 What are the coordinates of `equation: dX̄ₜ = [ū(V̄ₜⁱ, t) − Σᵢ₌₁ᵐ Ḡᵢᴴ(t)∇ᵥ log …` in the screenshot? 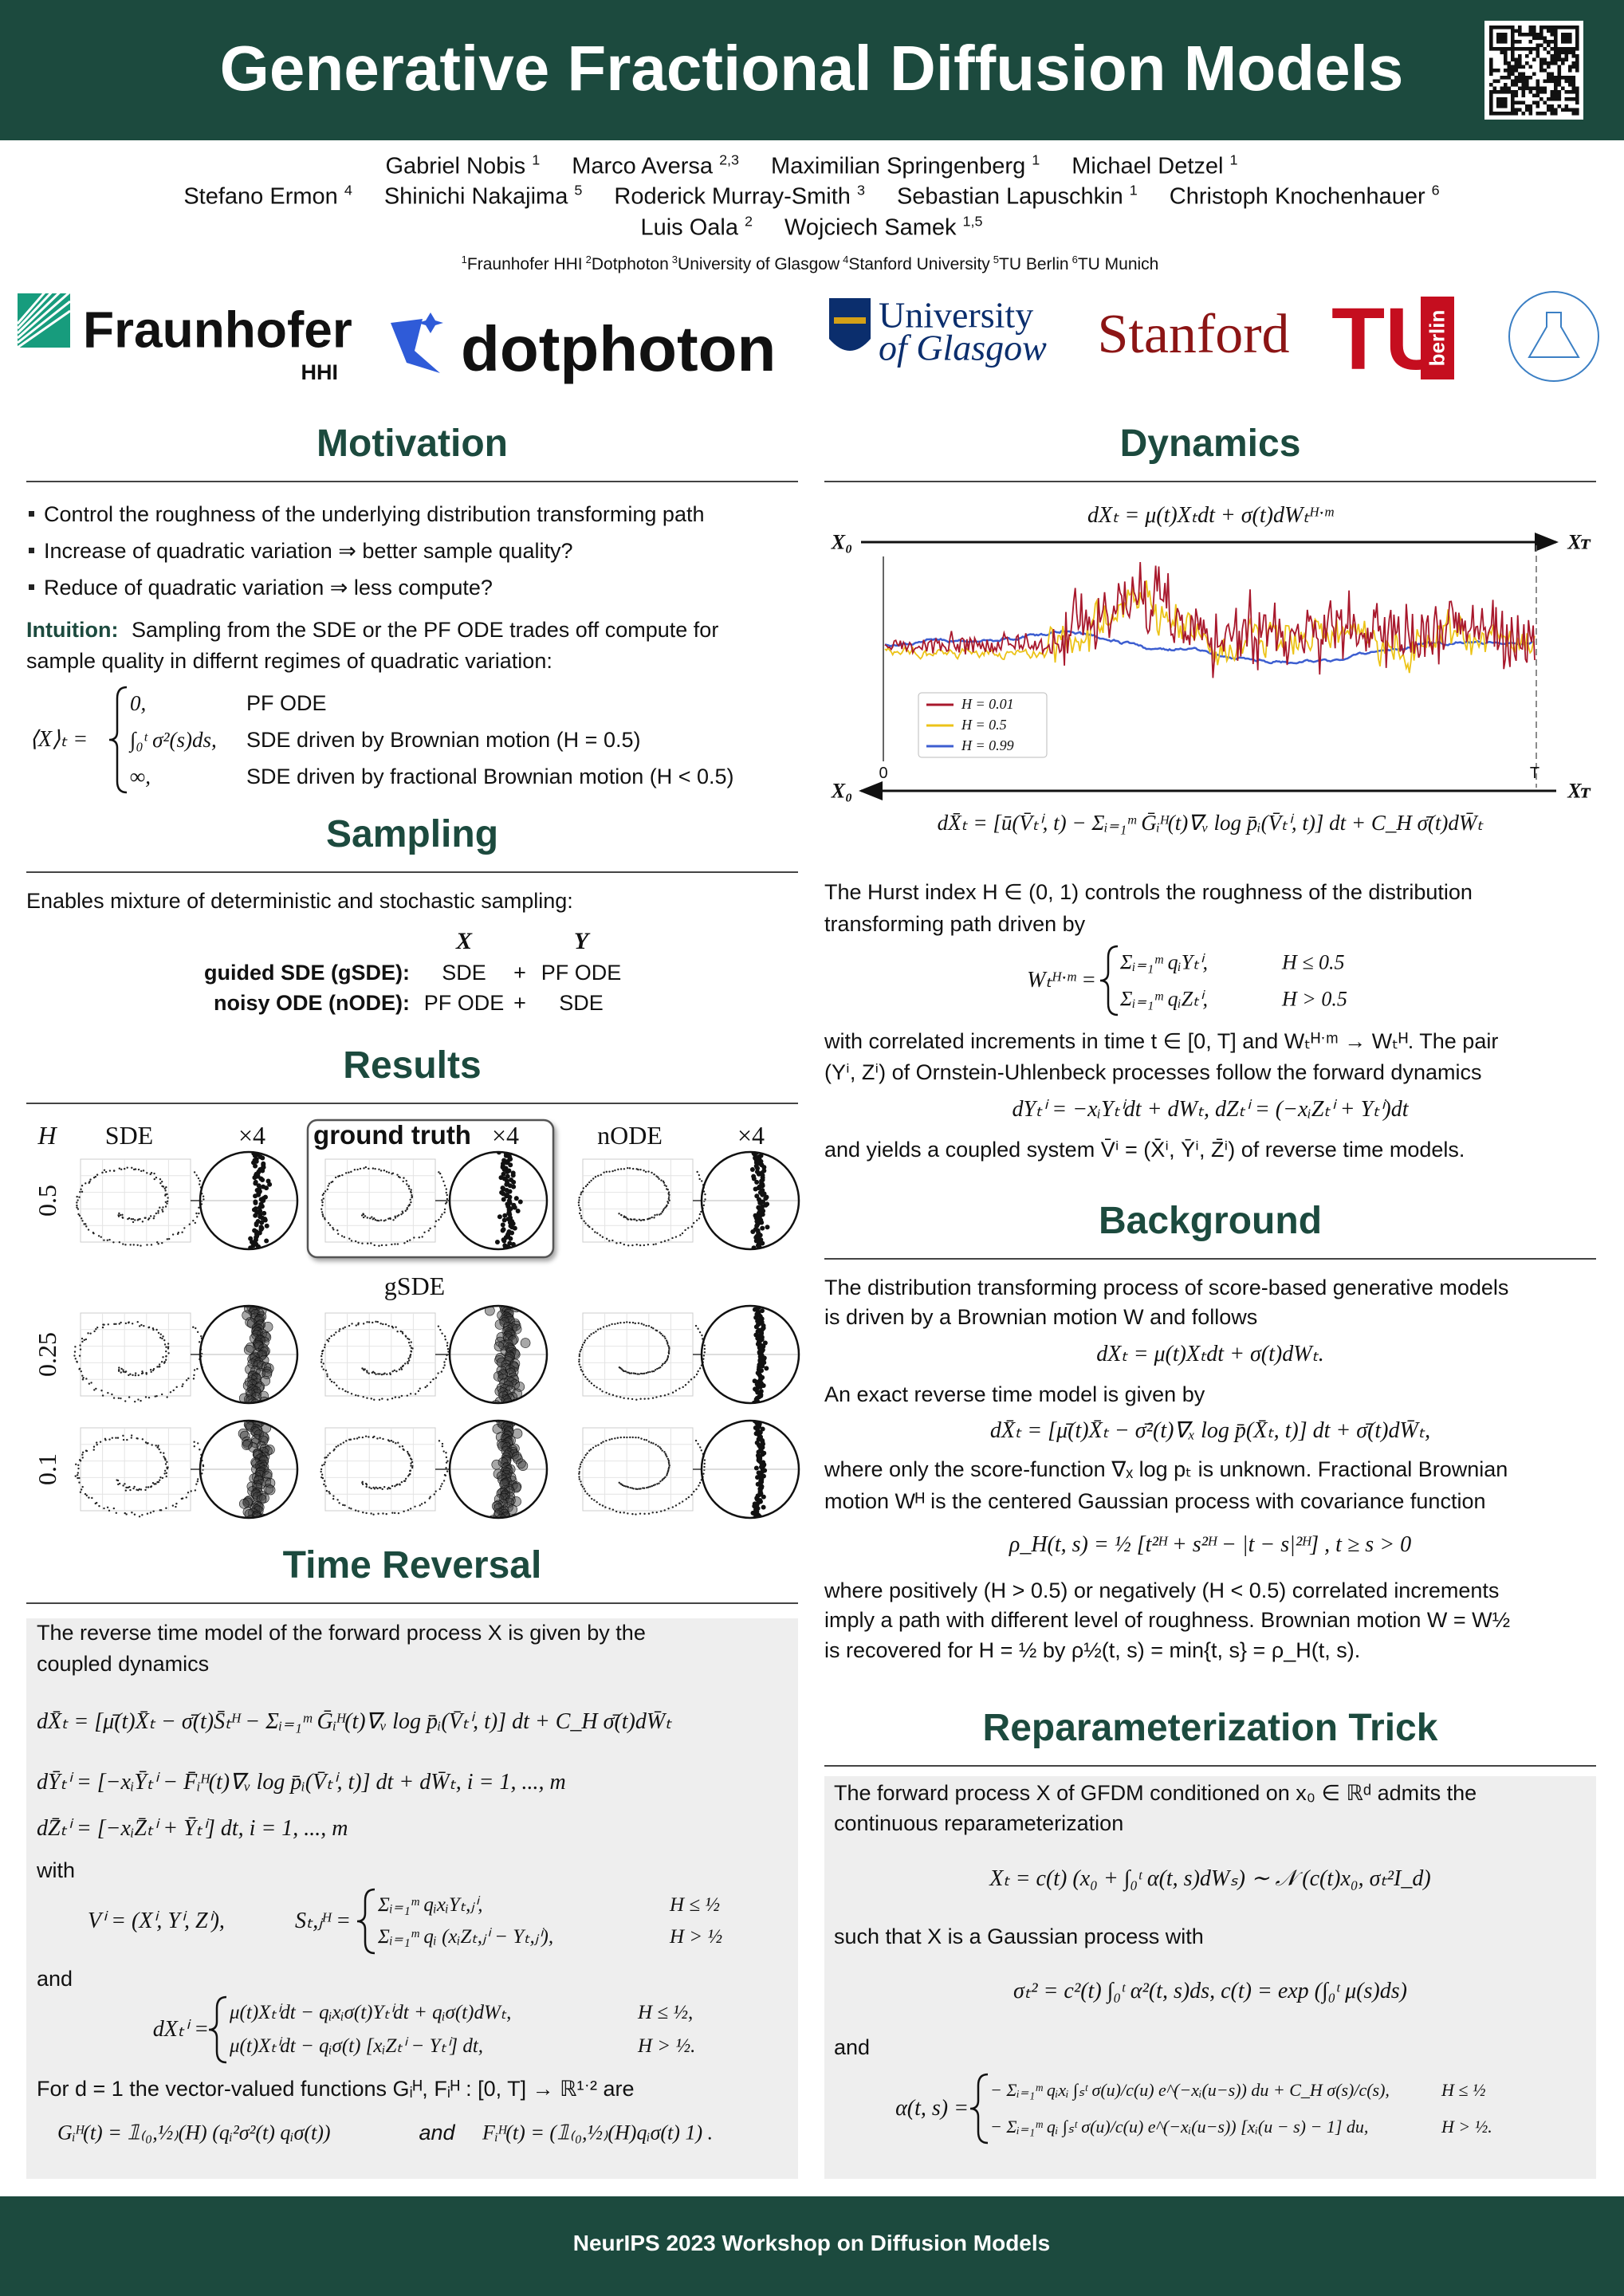 It's located at (1211, 822).